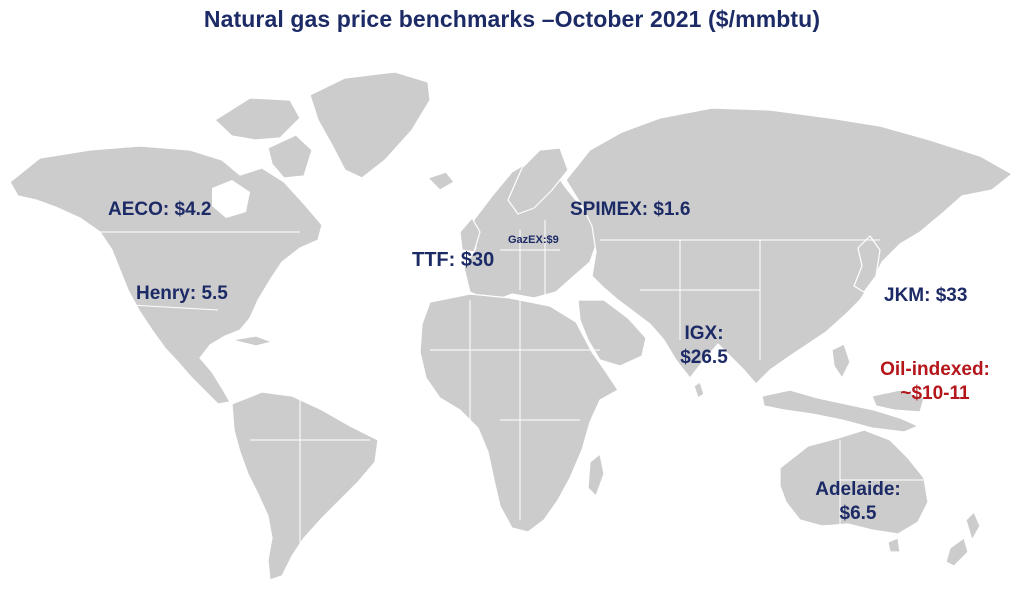  What do you see at coordinates (441, 181) in the screenshot?
I see `iceland-landmass` at bounding box center [441, 181].